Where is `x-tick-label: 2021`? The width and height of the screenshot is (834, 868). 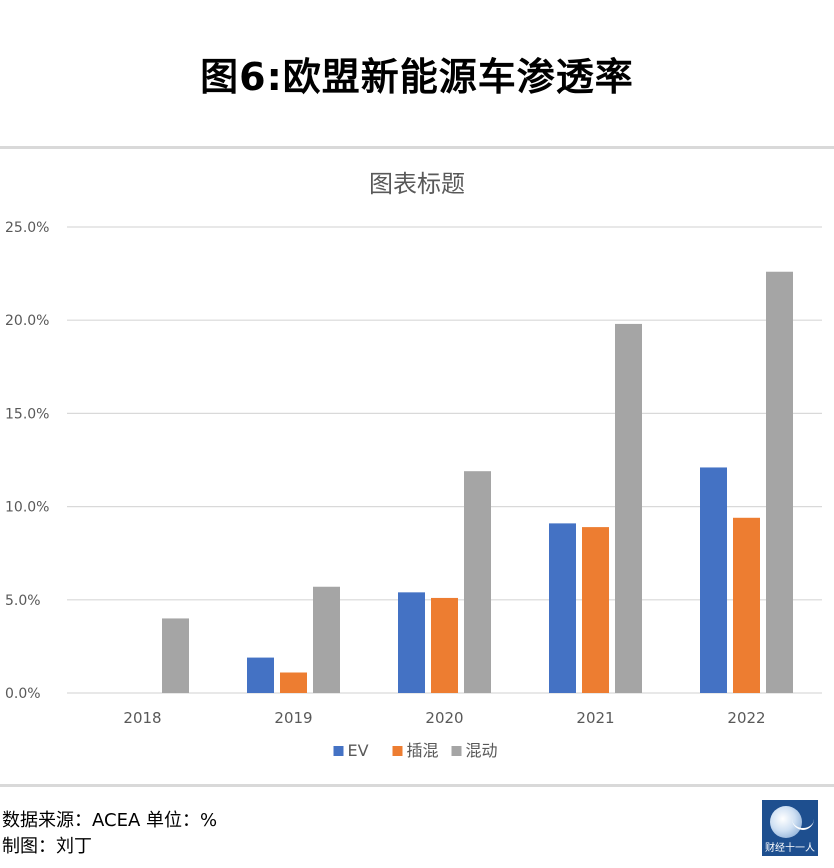 x-tick-label: 2021 is located at coordinates (595, 718).